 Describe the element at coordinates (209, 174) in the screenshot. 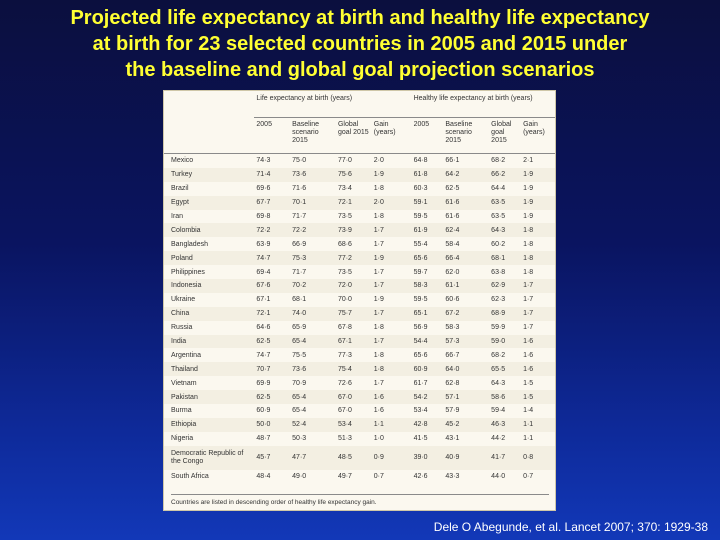

I see `country-cell: Turkey` at that location.